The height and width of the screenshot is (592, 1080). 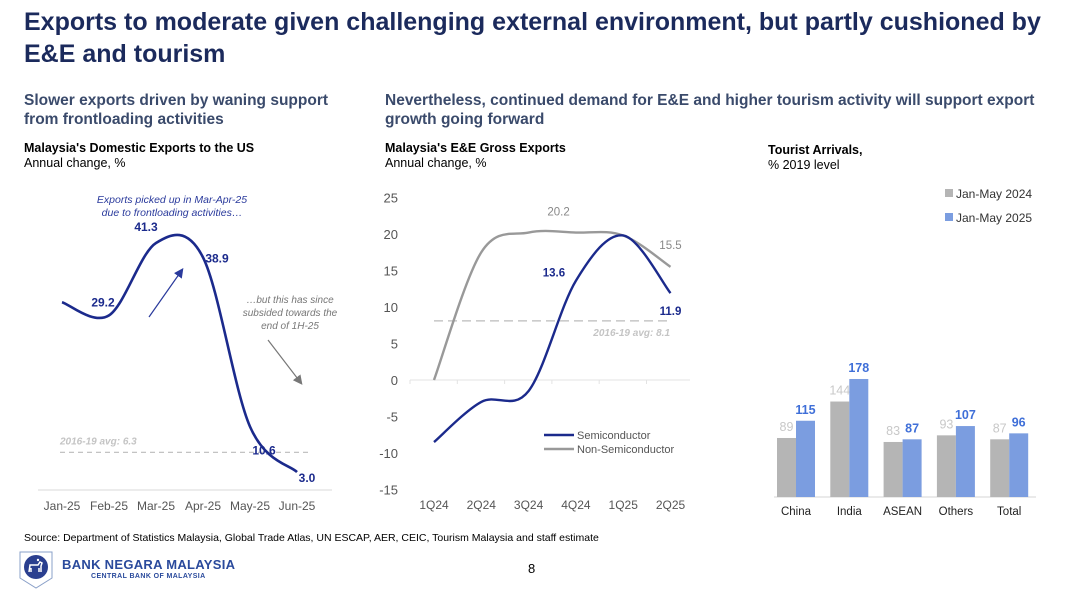 I want to click on y-tick-label: -5, so click(x=392, y=417).